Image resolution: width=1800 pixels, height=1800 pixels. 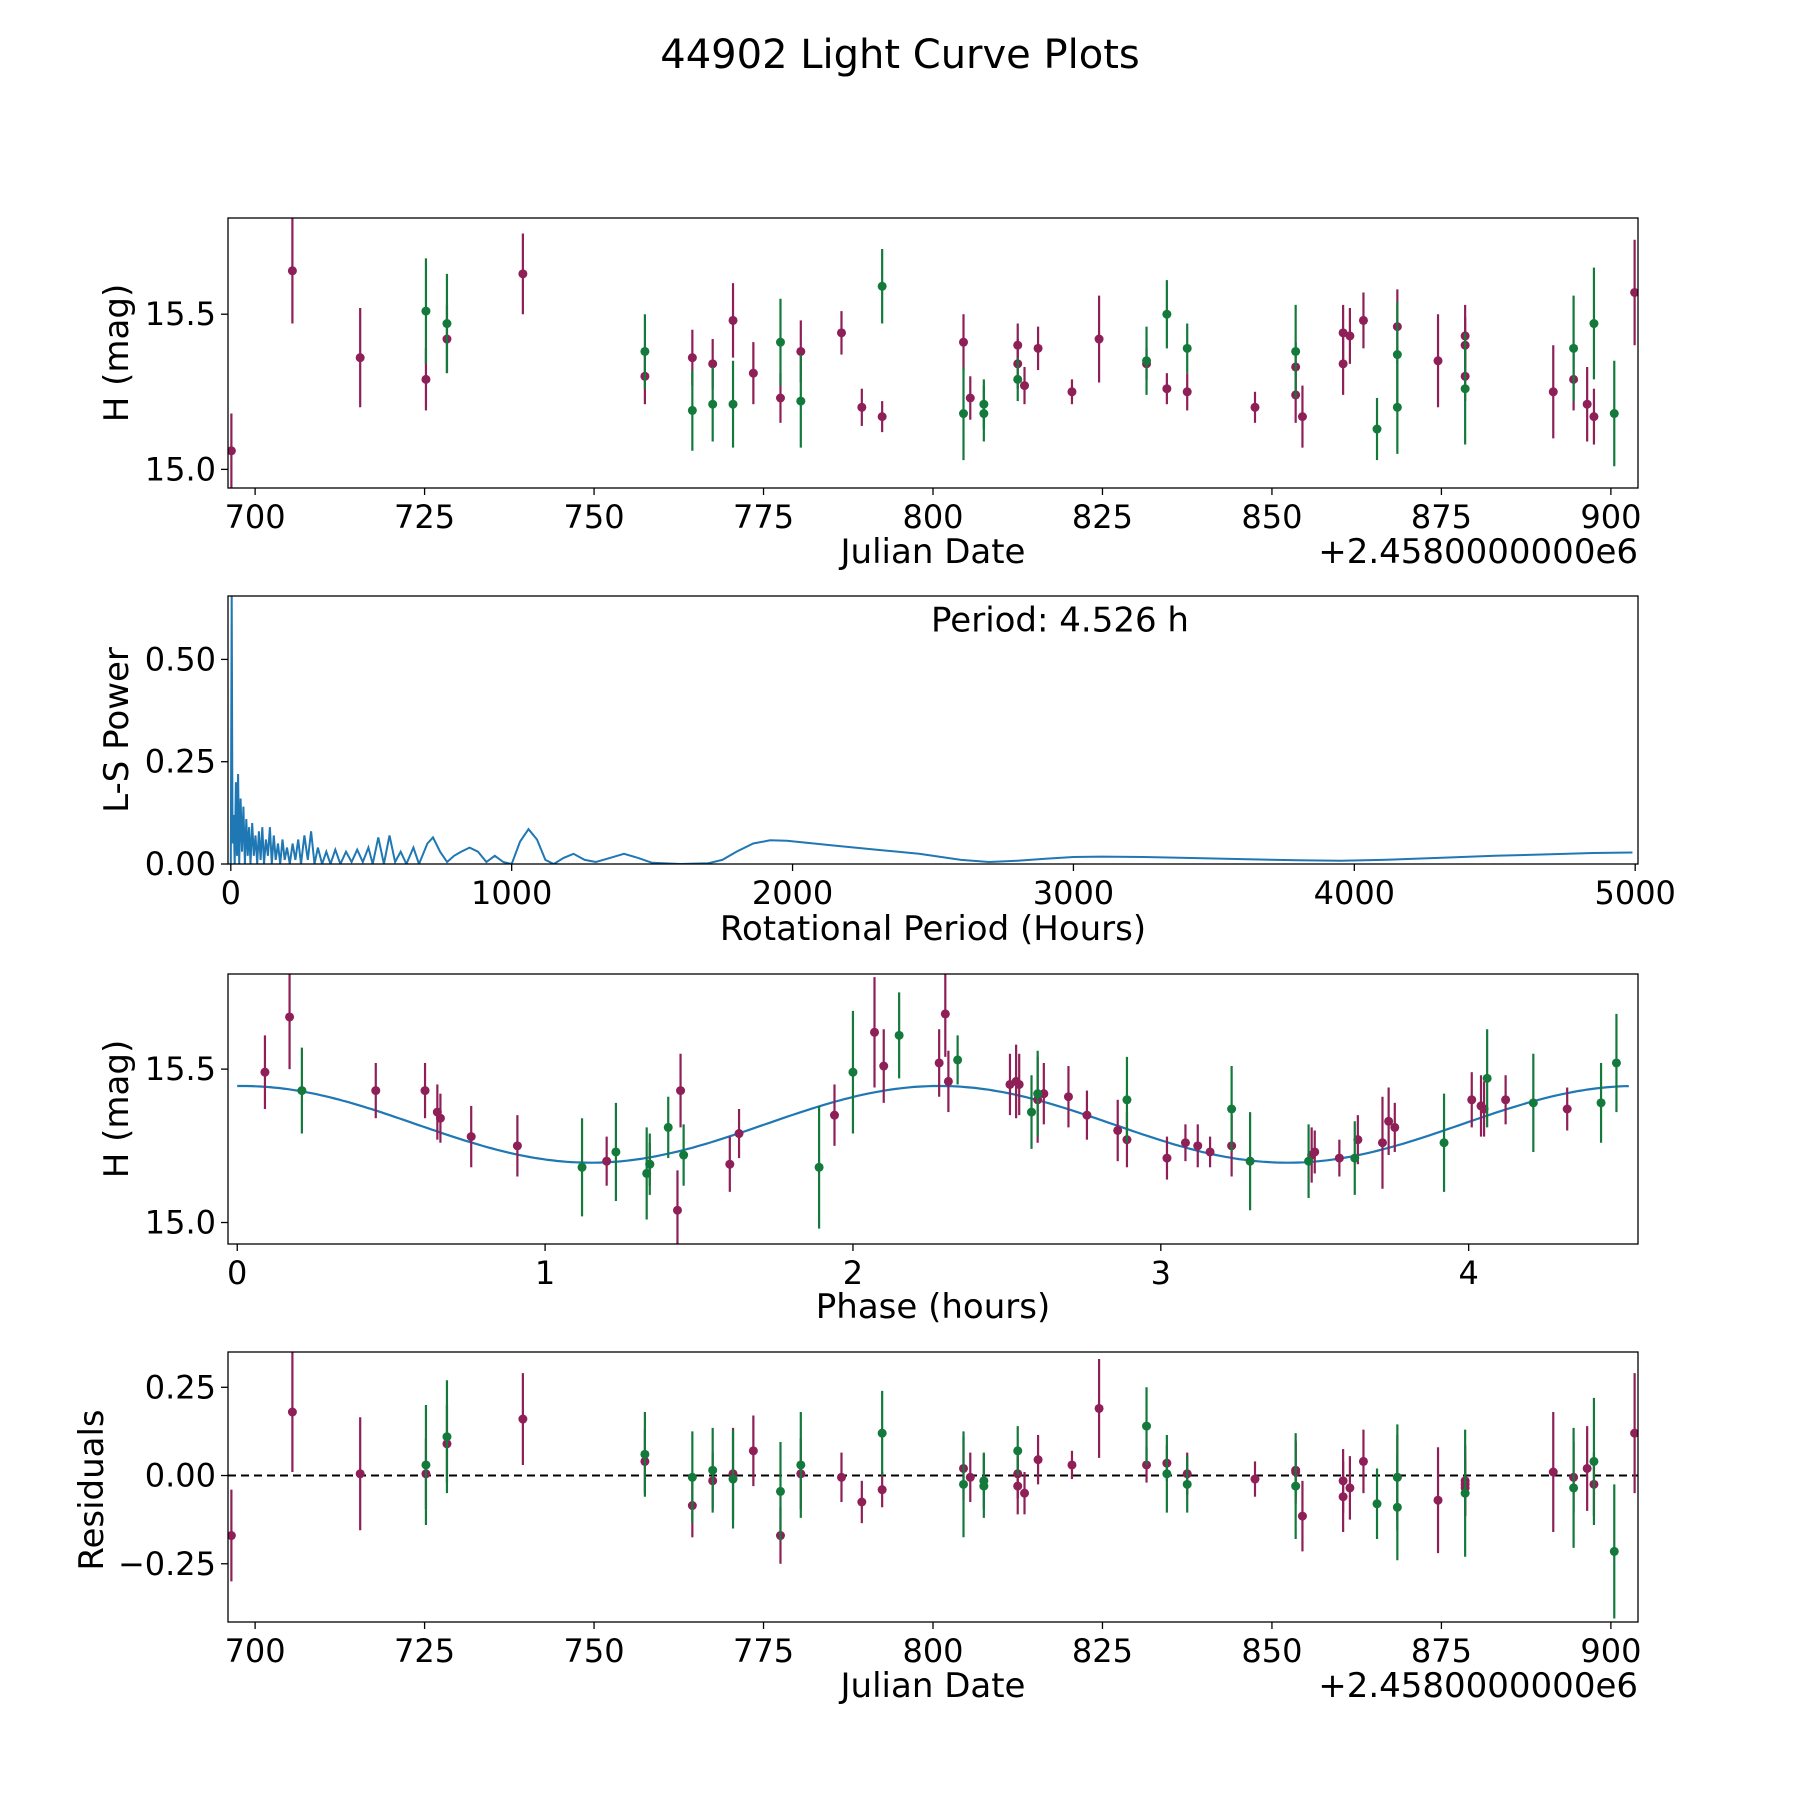 I want to click on residuals-xtick-label: 825, so click(x=1102, y=1651).